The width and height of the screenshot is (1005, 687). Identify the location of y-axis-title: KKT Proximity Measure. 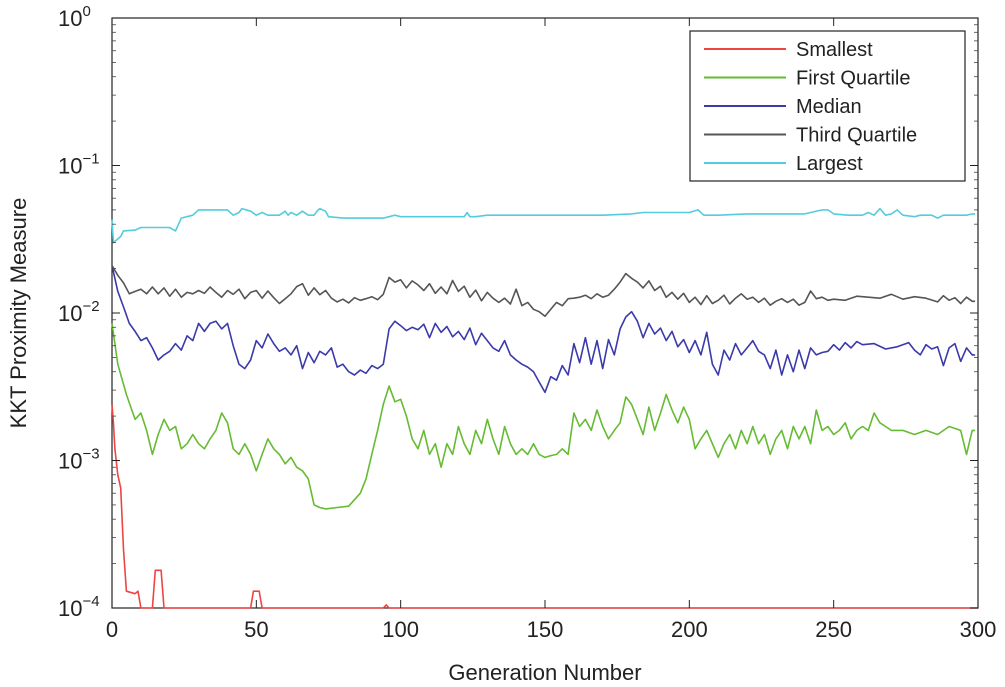
(18, 313).